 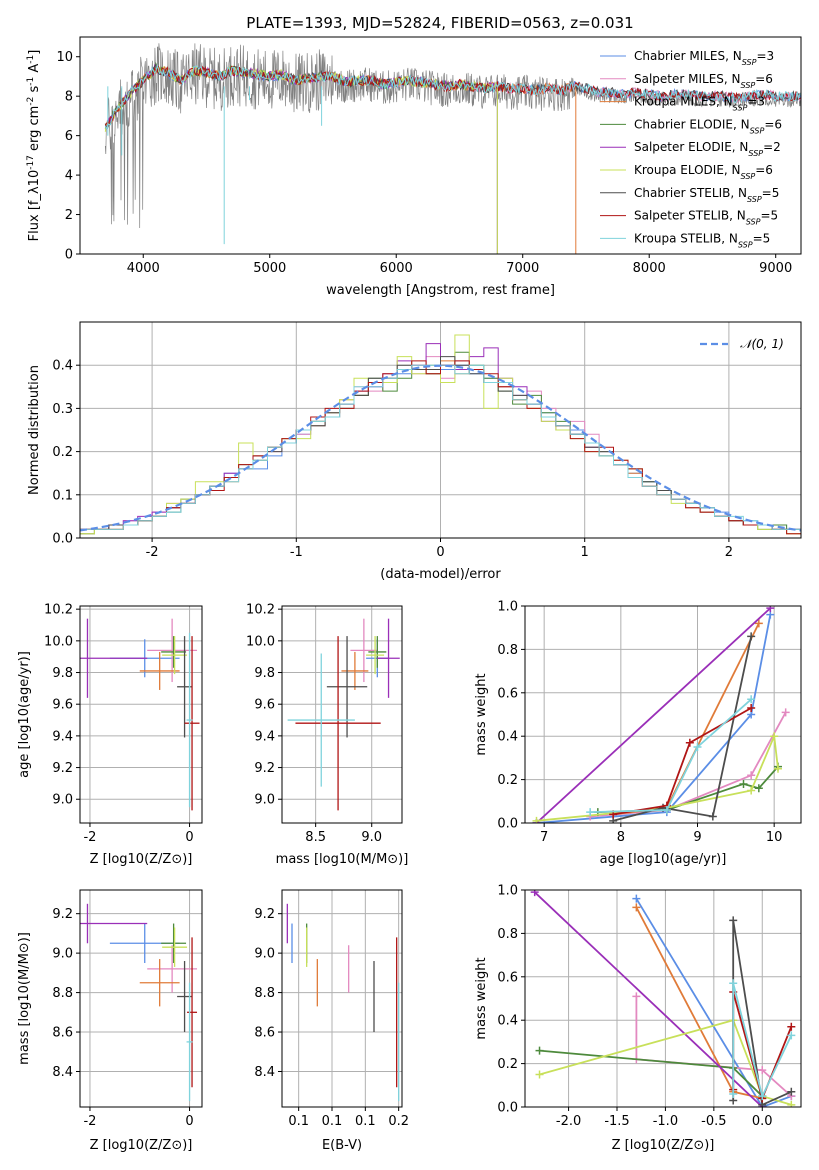 I want to click on legend-label: Chabrier ELODIE, NSSP=6, so click(x=708, y=126).